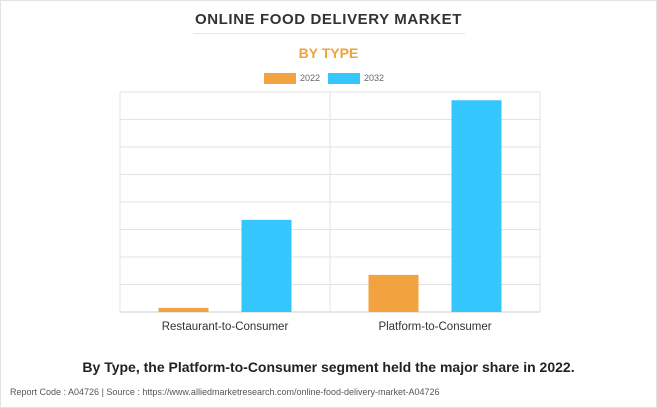 Image resolution: width=657 pixels, height=408 pixels. Describe the element at coordinates (266, 265) in the screenshot. I see `bar-2032-restaurant-to-consumer` at that location.